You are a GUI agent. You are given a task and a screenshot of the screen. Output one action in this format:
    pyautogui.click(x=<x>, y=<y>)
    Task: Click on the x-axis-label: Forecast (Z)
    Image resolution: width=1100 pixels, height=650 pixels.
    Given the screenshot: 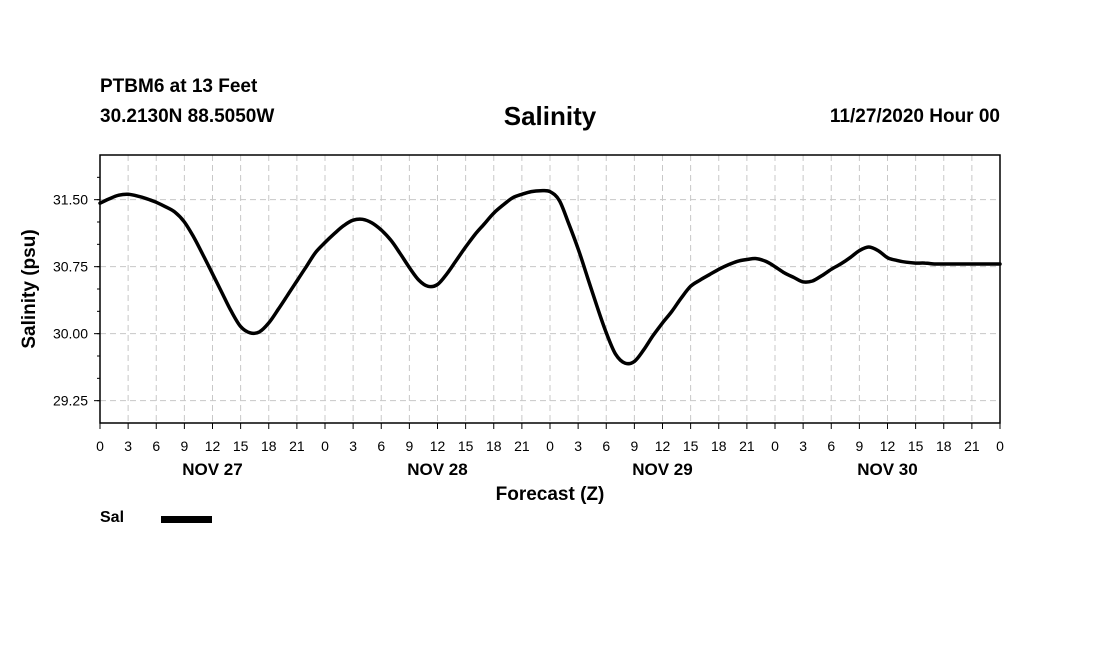 What is the action you would take?
    pyautogui.click(x=550, y=494)
    